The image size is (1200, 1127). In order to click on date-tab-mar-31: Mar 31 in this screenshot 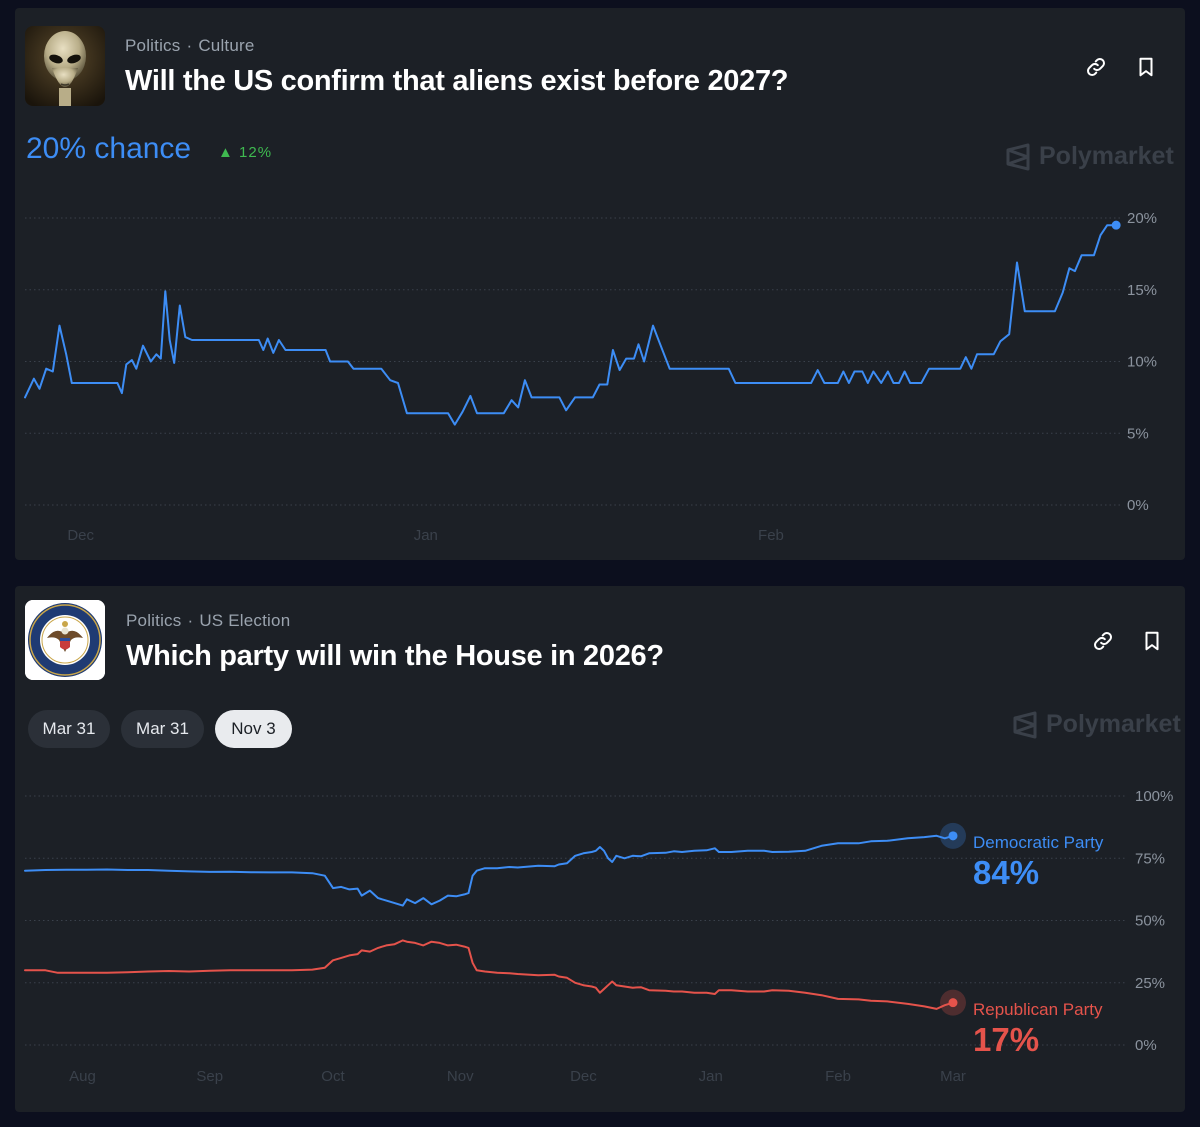, I will do `click(69, 729)`.